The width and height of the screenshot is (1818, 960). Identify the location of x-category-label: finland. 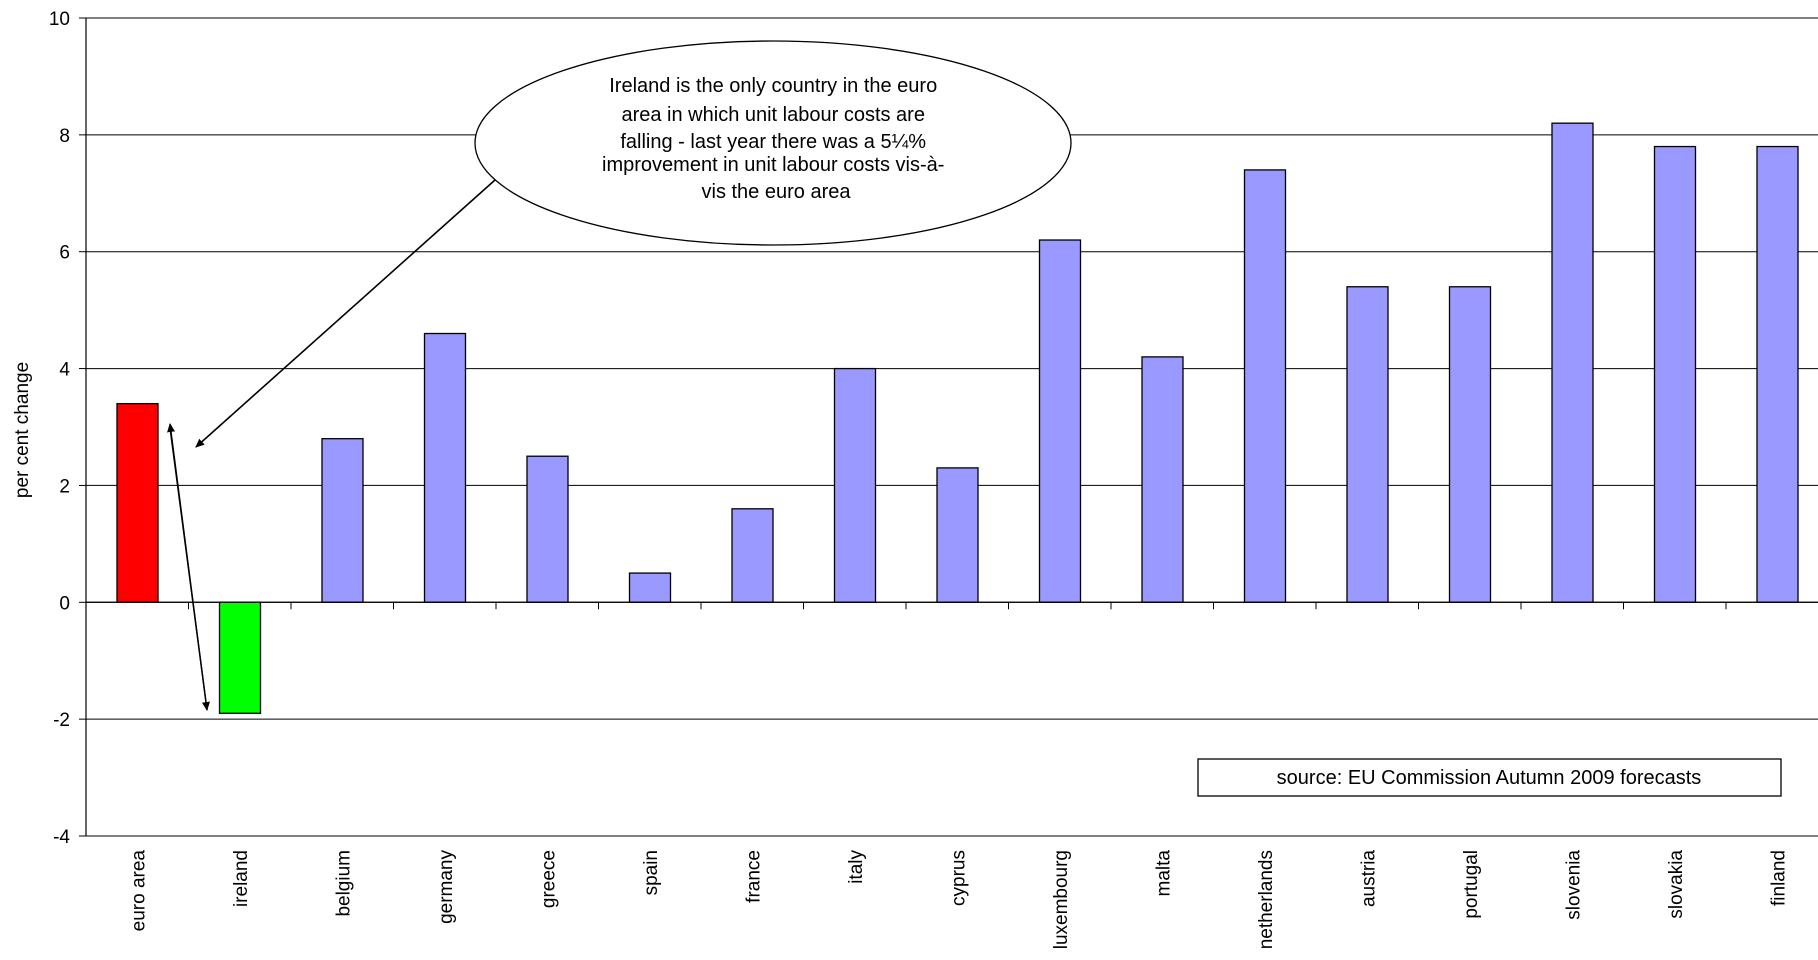
(1779, 878).